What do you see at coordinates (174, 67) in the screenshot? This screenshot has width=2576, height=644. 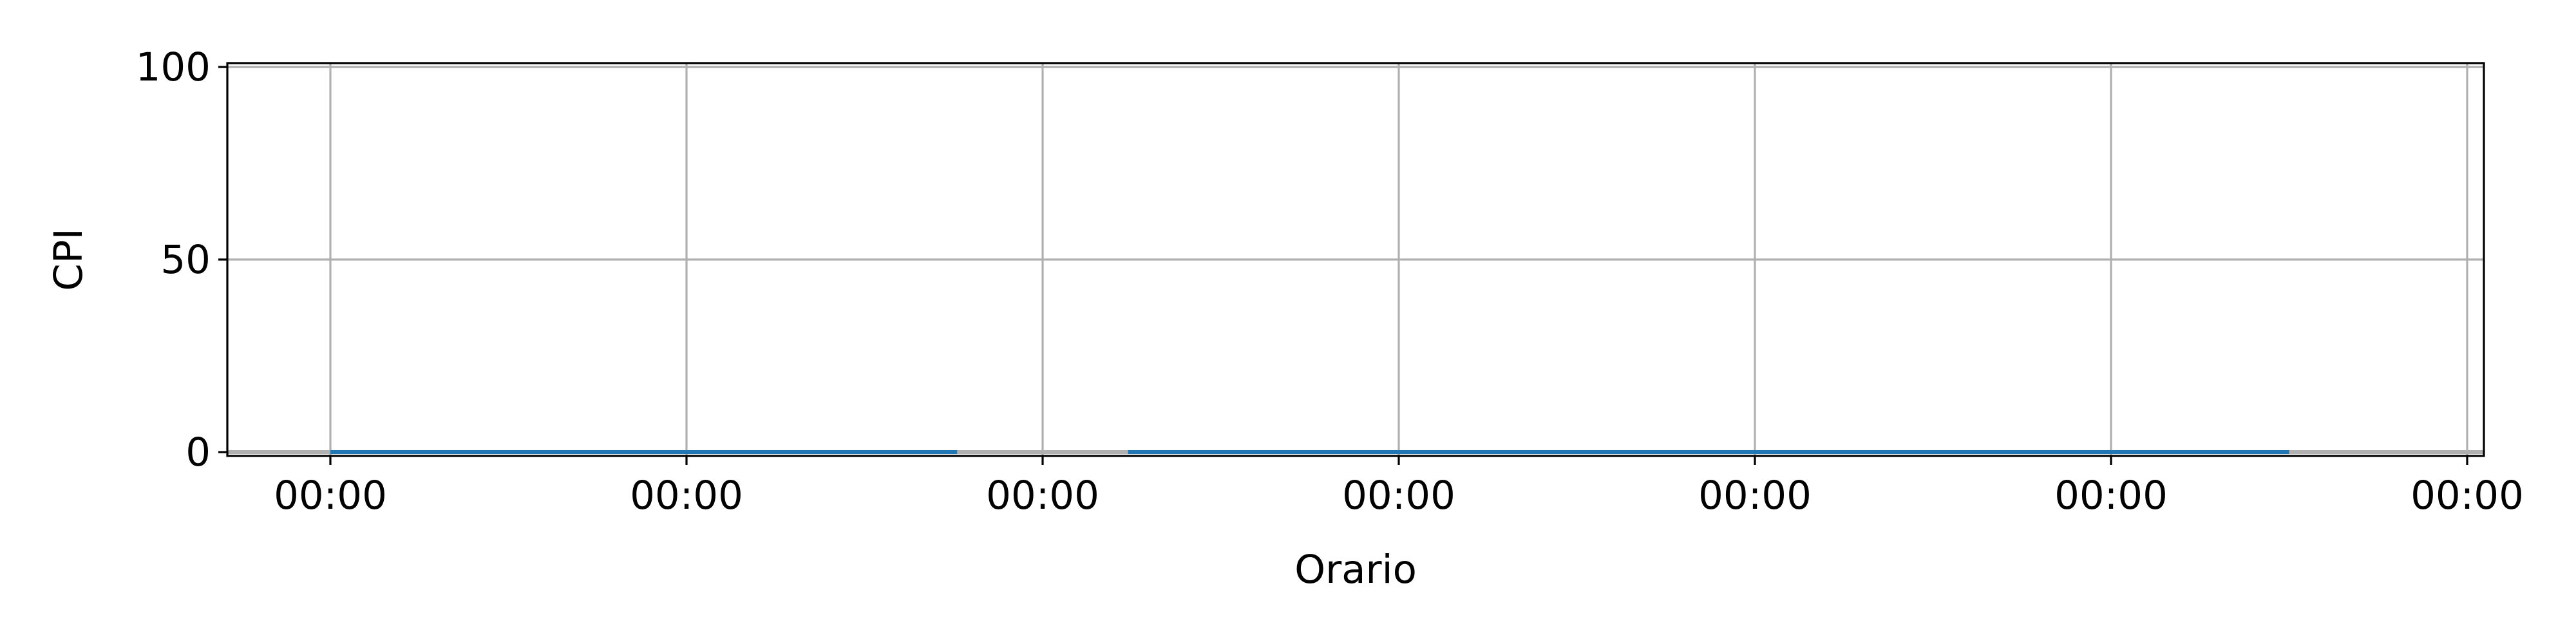 I see `y-tick-label: 100` at bounding box center [174, 67].